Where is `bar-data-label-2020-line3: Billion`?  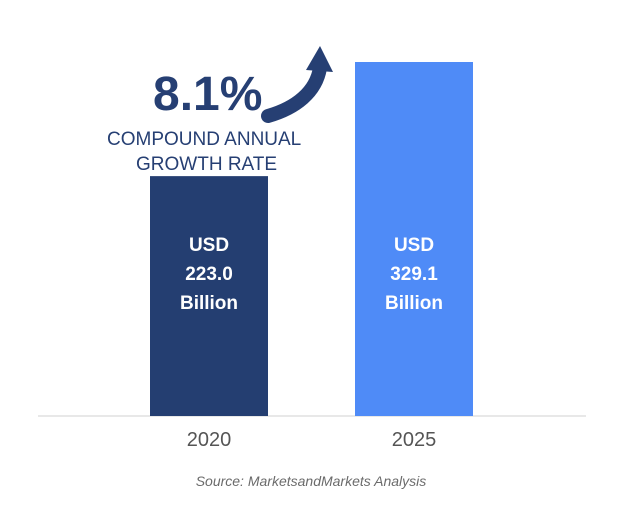 bar-data-label-2020-line3: Billion is located at coordinates (209, 303).